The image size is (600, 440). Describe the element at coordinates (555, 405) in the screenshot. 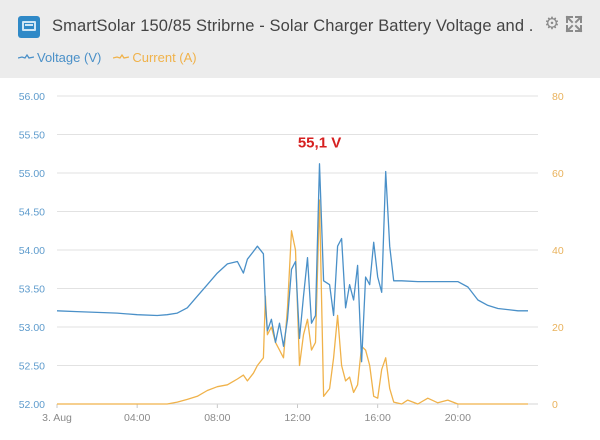

I see `y-right-tick-label: 0` at that location.